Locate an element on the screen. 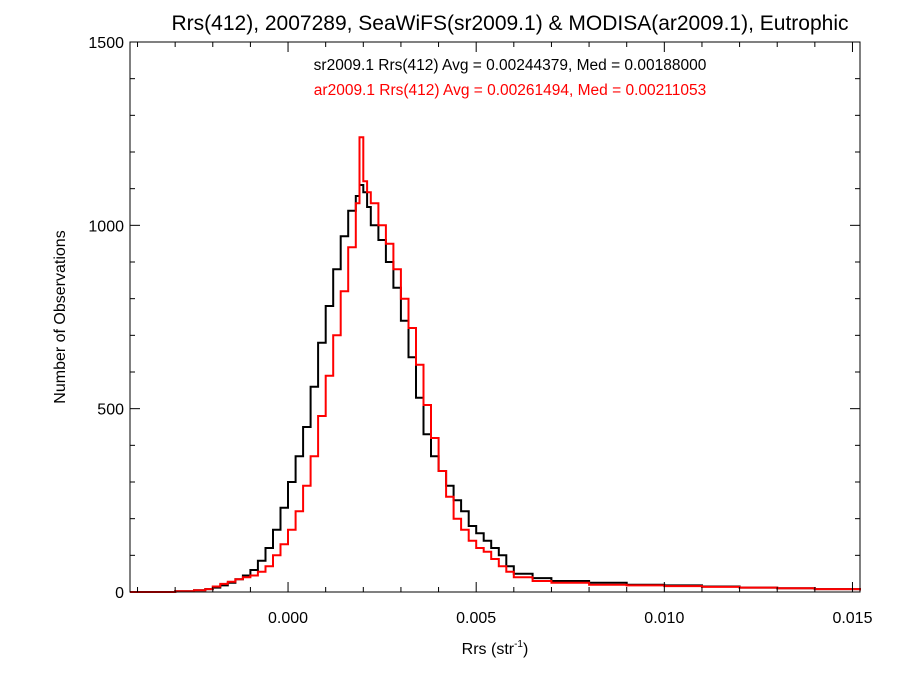  x-tick-label: 0.010 is located at coordinates (664, 618).